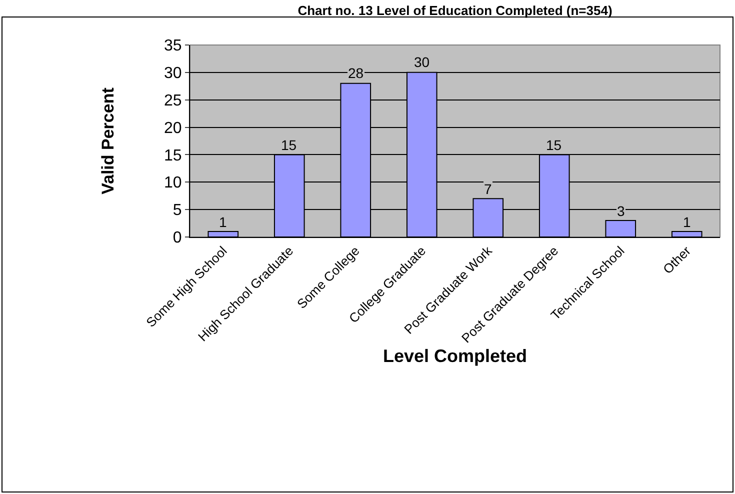 The width and height of the screenshot is (735, 494). Describe the element at coordinates (173, 101) in the screenshot. I see `y-tick-label: 25` at that location.